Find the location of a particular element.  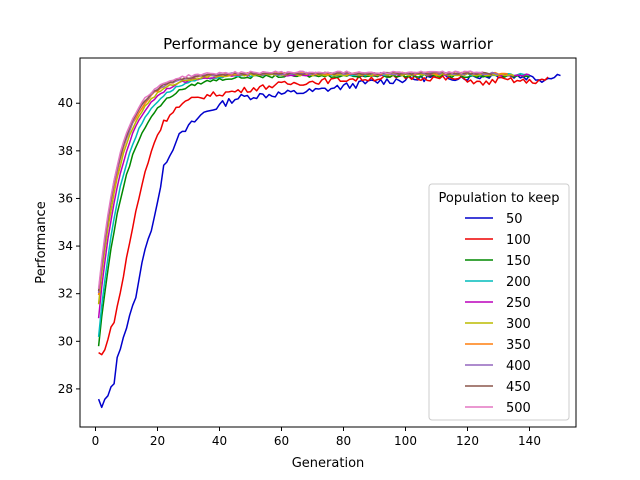

y-tick-label: 40 is located at coordinates (65, 103).